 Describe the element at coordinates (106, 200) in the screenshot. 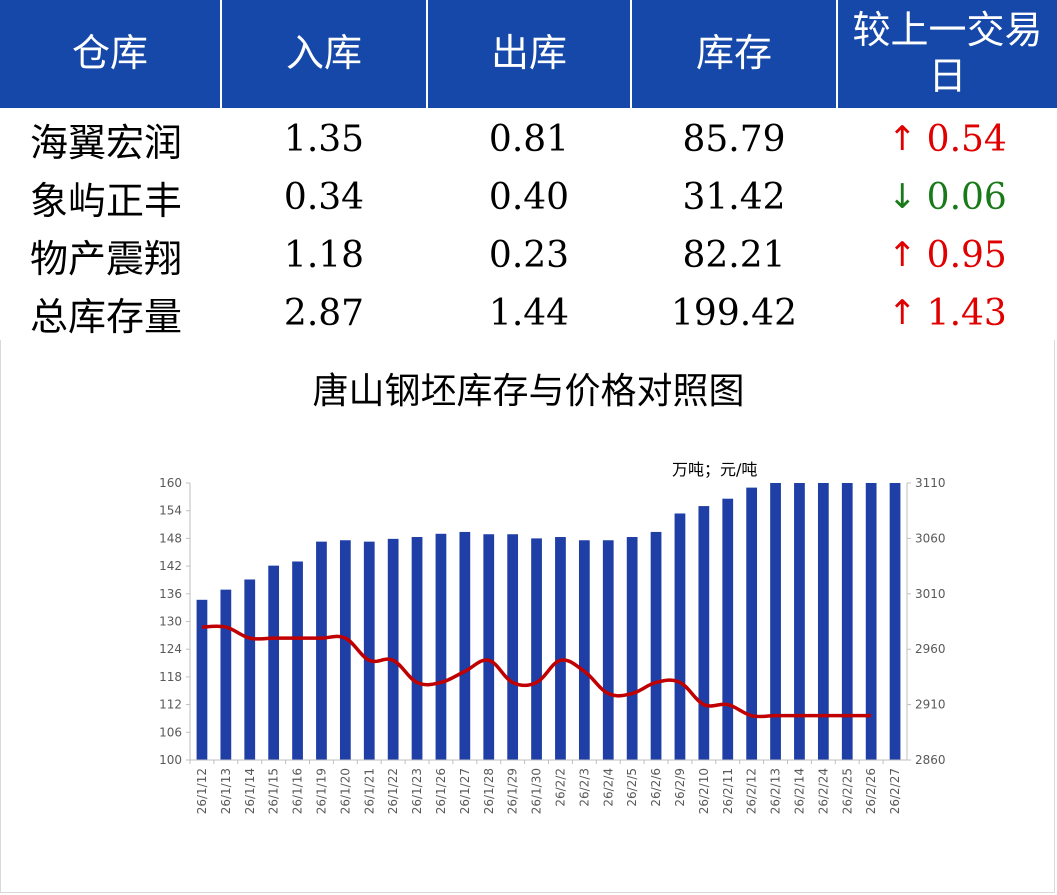

I see `row-name: 象屿正丰` at that location.